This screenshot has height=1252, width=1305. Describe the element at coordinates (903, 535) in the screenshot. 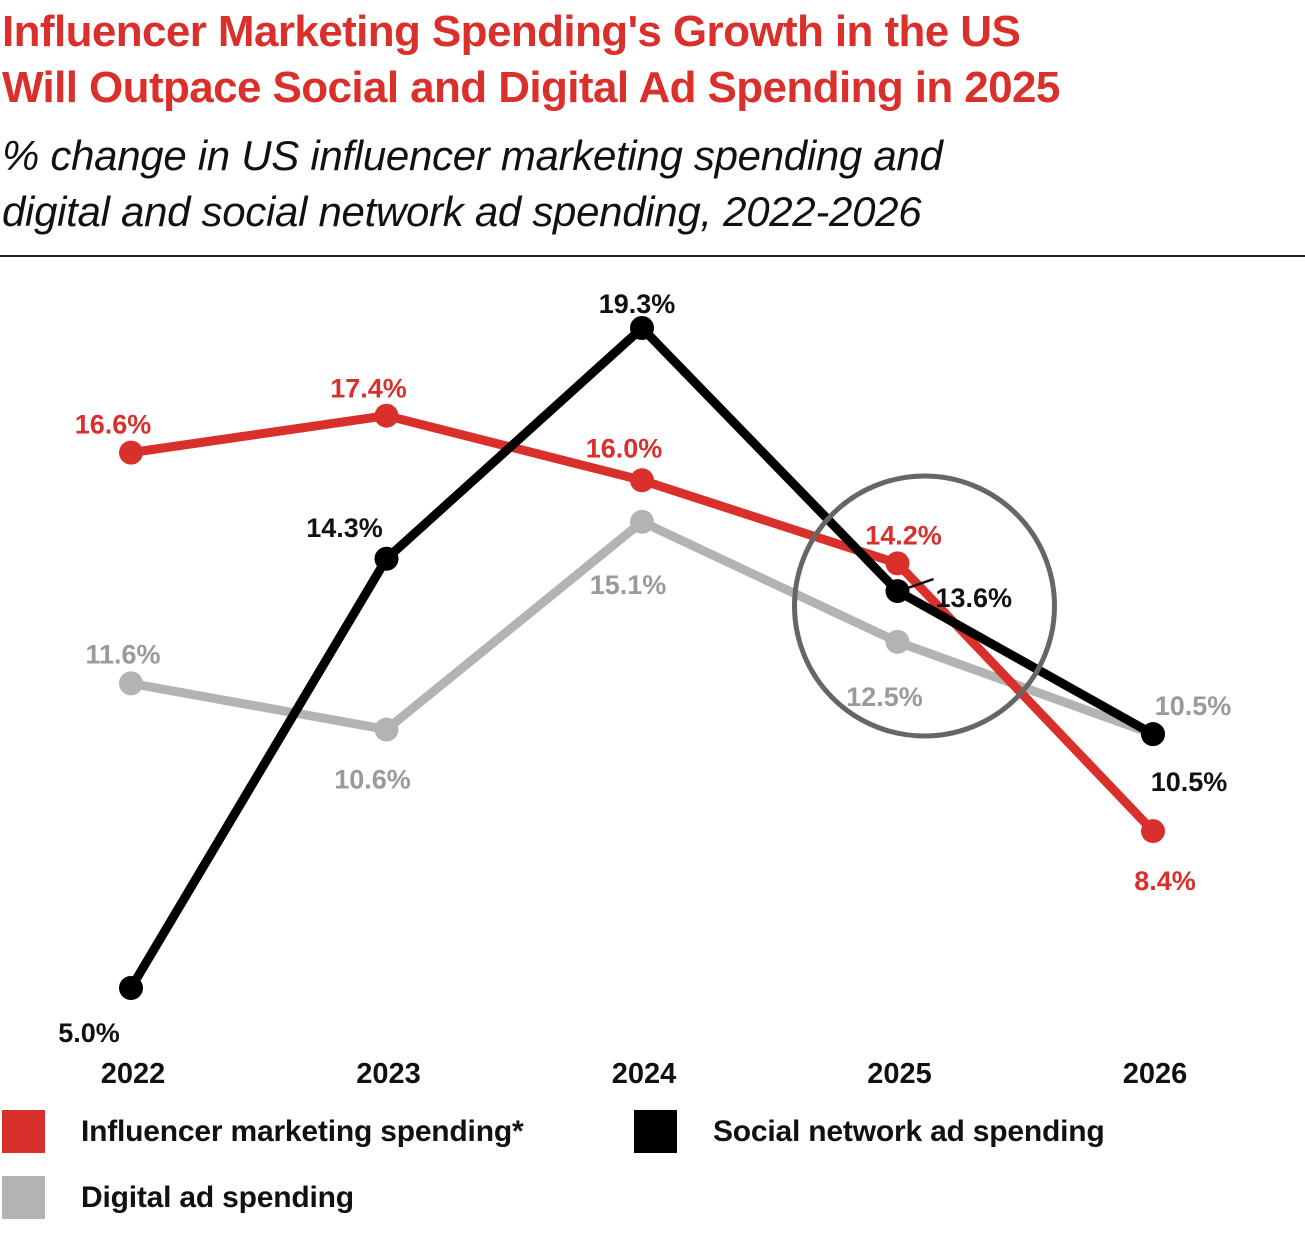

I see `data-label-influencer-2025: 14.2%` at that location.